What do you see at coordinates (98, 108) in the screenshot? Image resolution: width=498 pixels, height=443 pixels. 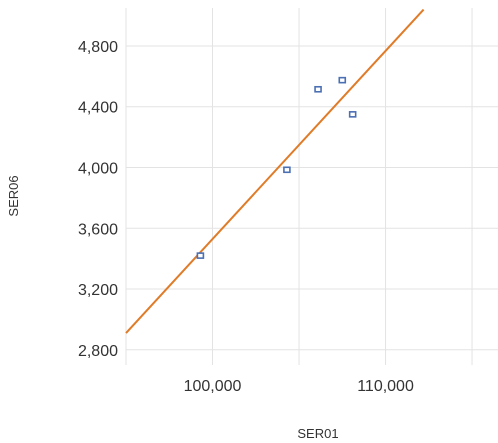 I see `y-tick-label: 4,400` at bounding box center [98, 108].